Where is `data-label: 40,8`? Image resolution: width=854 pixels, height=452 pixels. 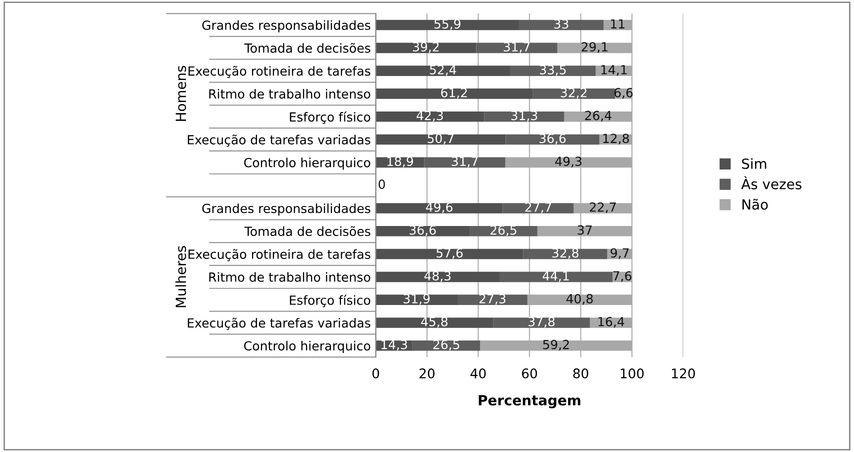 data-label: 40,8 is located at coordinates (579, 299).